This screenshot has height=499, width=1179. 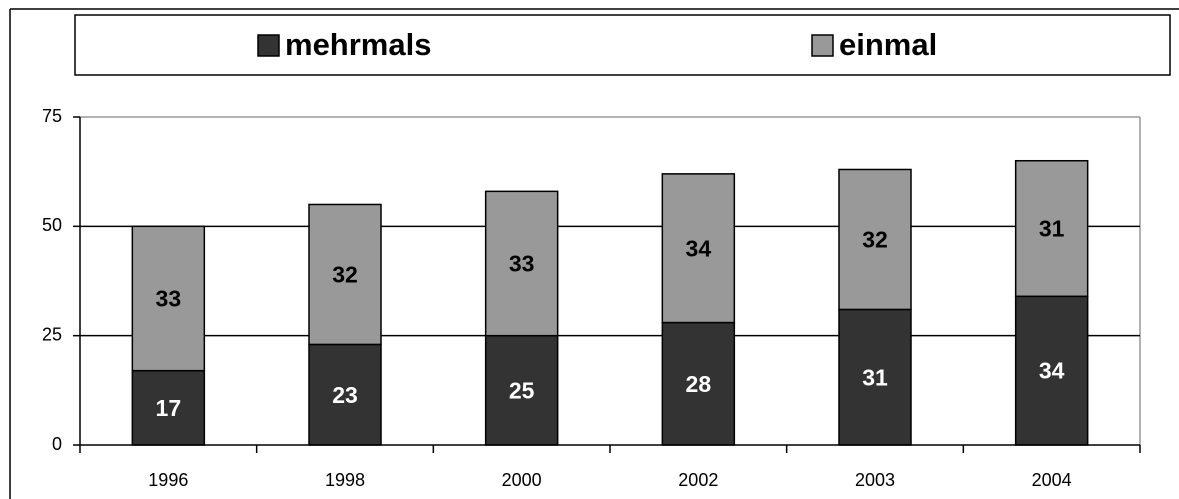 I want to click on data-label: 28, so click(x=699, y=384).